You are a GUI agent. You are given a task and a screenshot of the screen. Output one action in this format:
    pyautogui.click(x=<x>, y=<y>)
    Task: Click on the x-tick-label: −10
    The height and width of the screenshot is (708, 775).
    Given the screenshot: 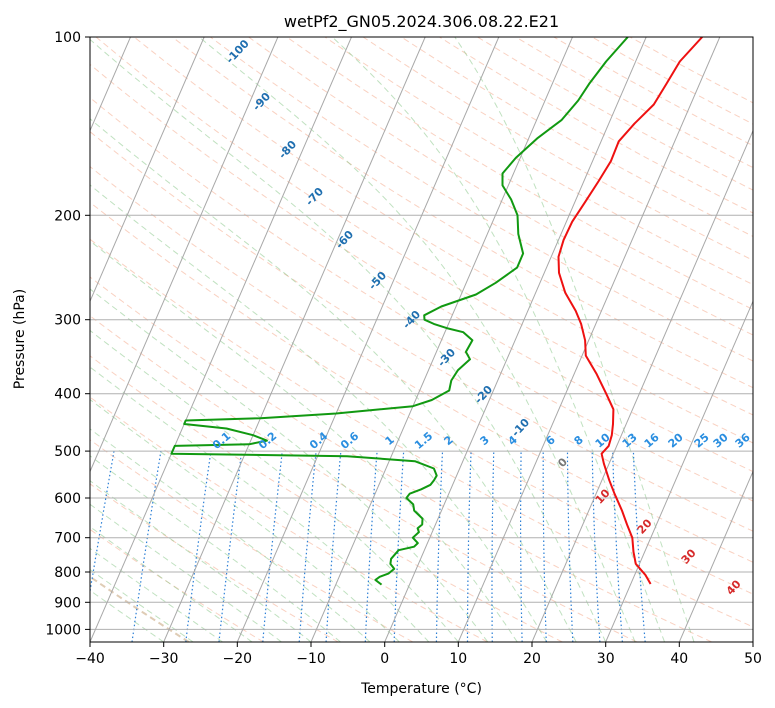 What is the action you would take?
    pyautogui.click(x=311, y=659)
    